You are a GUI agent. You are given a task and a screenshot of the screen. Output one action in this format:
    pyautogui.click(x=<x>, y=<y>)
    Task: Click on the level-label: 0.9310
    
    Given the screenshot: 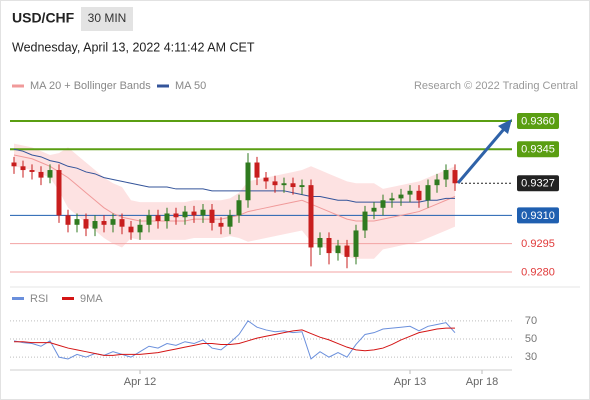 What is the action you would take?
    pyautogui.click(x=538, y=216)
    